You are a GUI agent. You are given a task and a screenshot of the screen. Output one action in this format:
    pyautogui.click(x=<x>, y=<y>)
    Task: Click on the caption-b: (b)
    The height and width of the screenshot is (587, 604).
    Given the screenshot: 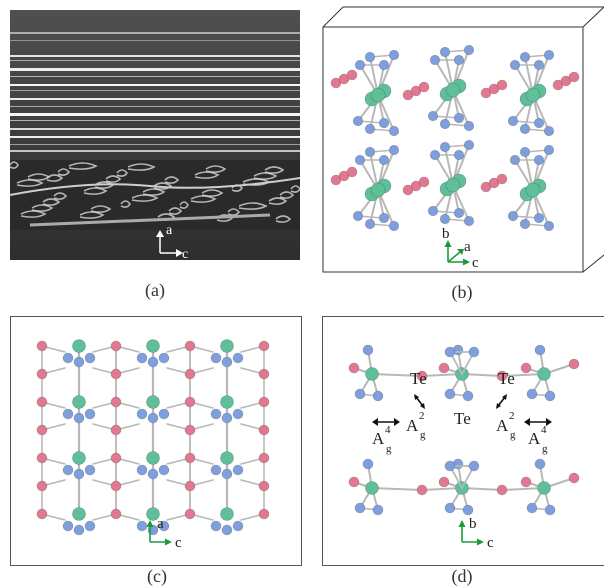 What is the action you would take?
    pyautogui.click(x=462, y=292)
    